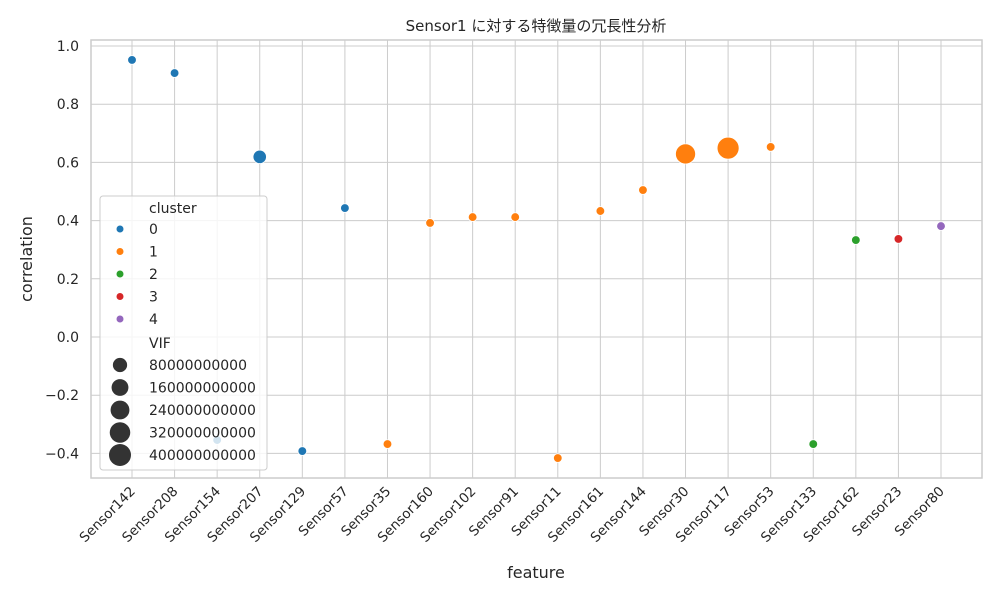 This screenshot has height=604, width=1000. Describe the element at coordinates (62, 454) in the screenshot. I see `y-tick-label: −0.4` at that location.